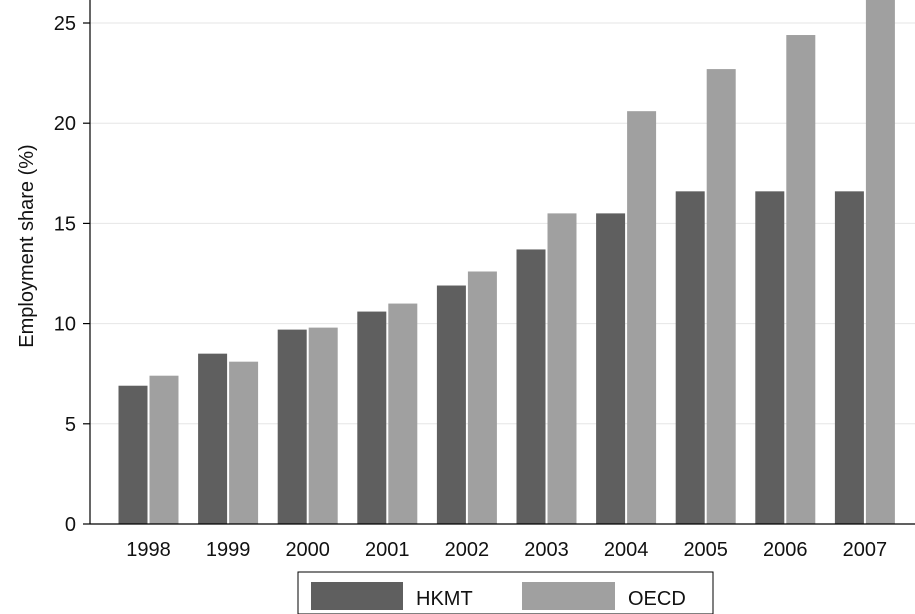 Image resolution: width=915 pixels, height=614 pixels. What do you see at coordinates (72, 274) in the screenshot?
I see `y-axis: 0 5 10 15 20 25` at bounding box center [72, 274].